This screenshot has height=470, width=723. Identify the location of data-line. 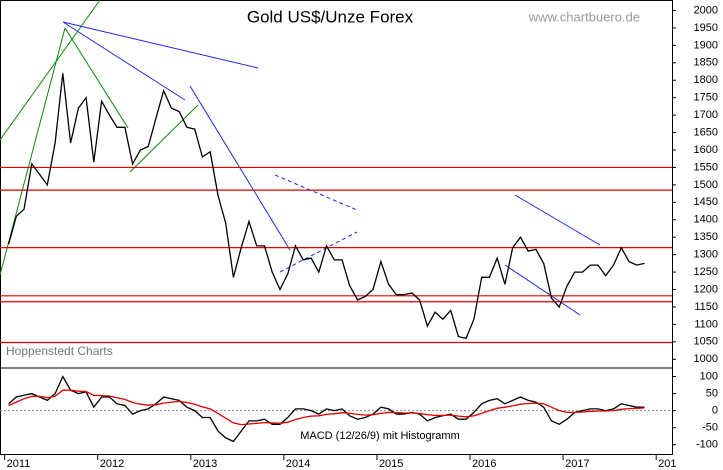
(326, 407).